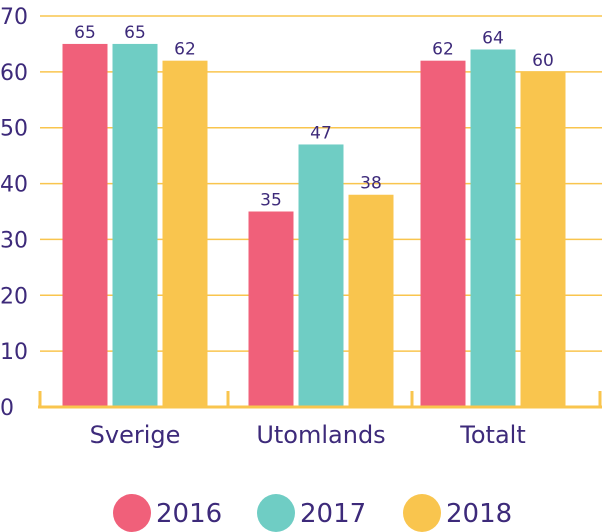 This screenshot has height=532, width=603. What do you see at coordinates (7, 408) in the screenshot?
I see `y-tick-label-0: 0` at bounding box center [7, 408].